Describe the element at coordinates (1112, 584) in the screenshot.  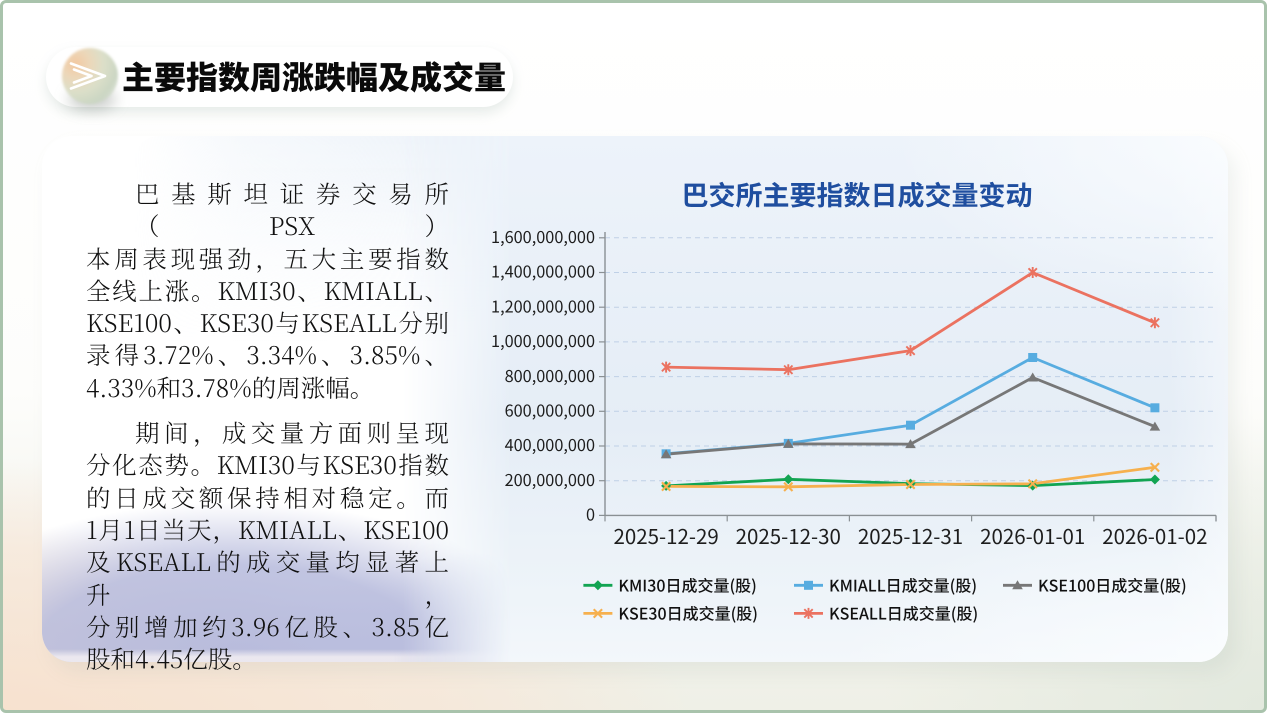
I see `svg-text: KSE100日成交量(股)` at that location.